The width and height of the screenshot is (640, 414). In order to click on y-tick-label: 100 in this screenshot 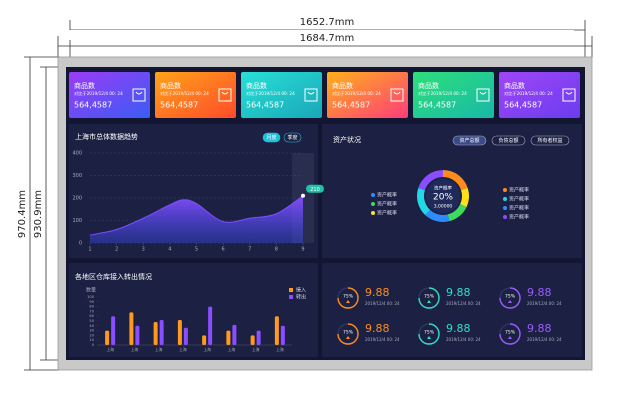, I will do `click(91, 297)`.